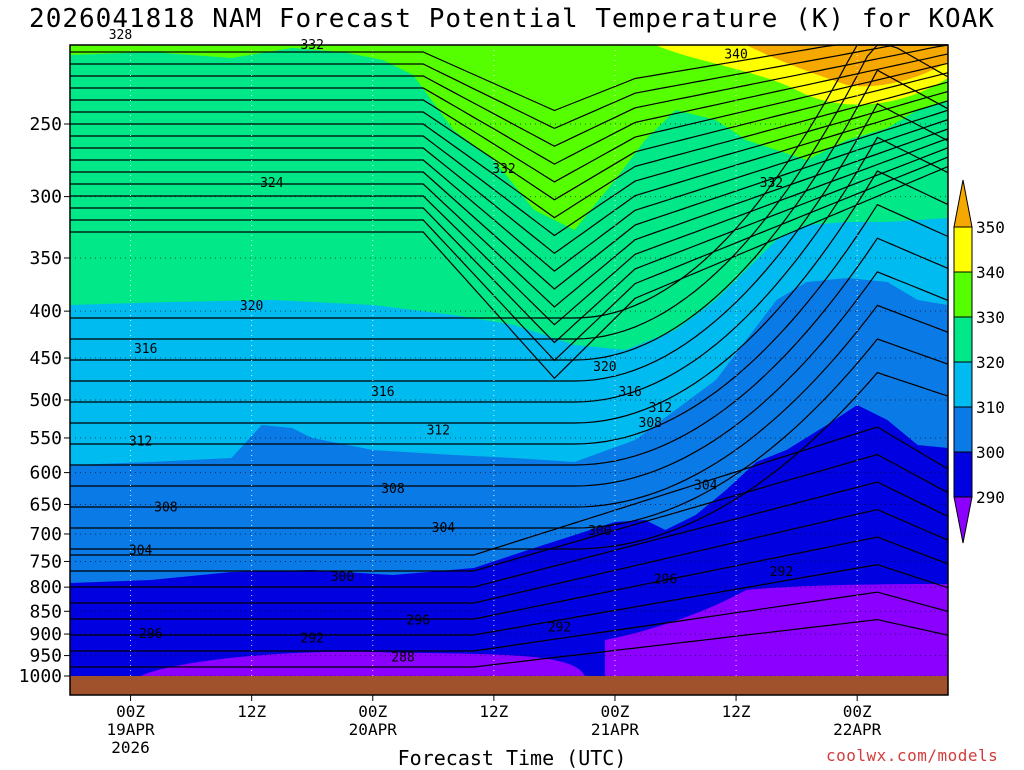  I want to click on contour-label-344: 344, so click(736, 0).